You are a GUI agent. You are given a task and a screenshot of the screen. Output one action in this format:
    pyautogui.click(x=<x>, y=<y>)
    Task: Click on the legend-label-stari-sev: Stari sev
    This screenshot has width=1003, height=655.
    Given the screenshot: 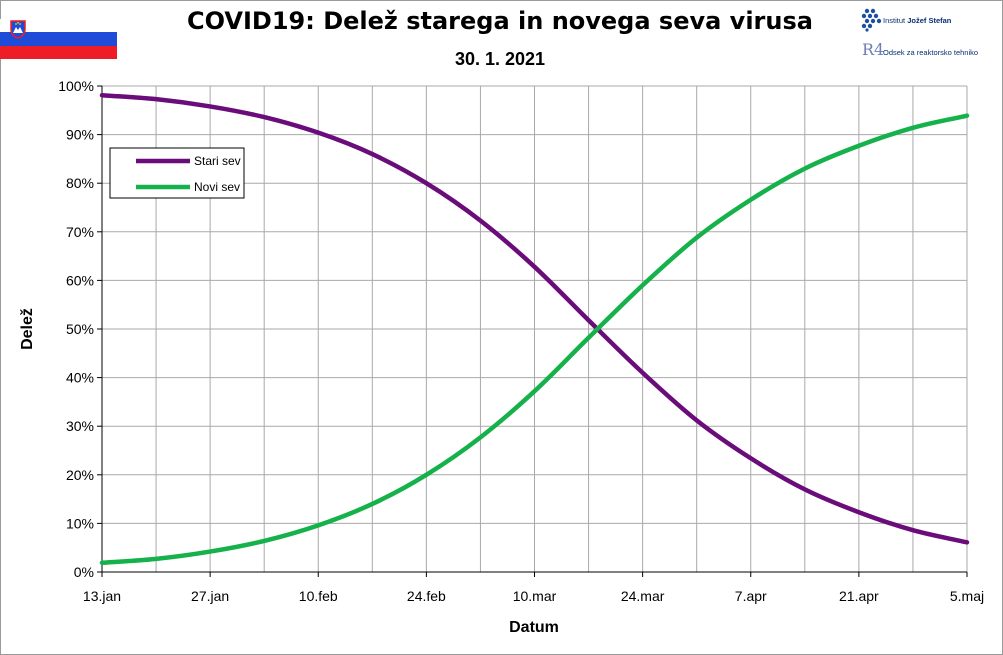 What is the action you would take?
    pyautogui.click(x=217, y=161)
    